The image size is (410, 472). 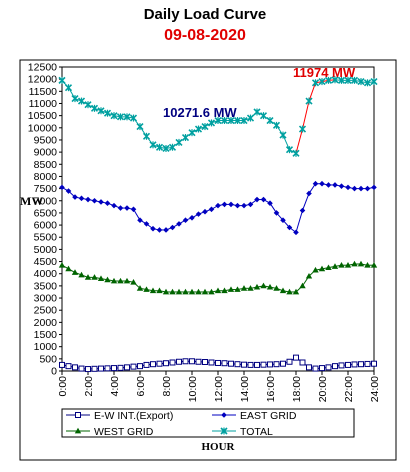 What do you see at coordinates (89, 386) in the screenshot?
I see `x-tick-label: 2:00` at bounding box center [89, 386].